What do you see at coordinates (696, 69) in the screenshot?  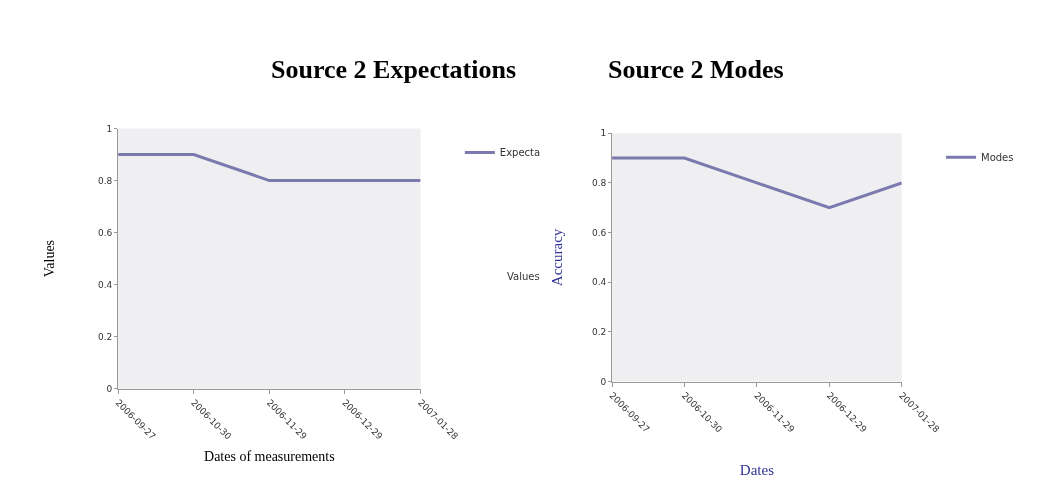 I see `chart-title: Source 2 Modes` at bounding box center [696, 69].